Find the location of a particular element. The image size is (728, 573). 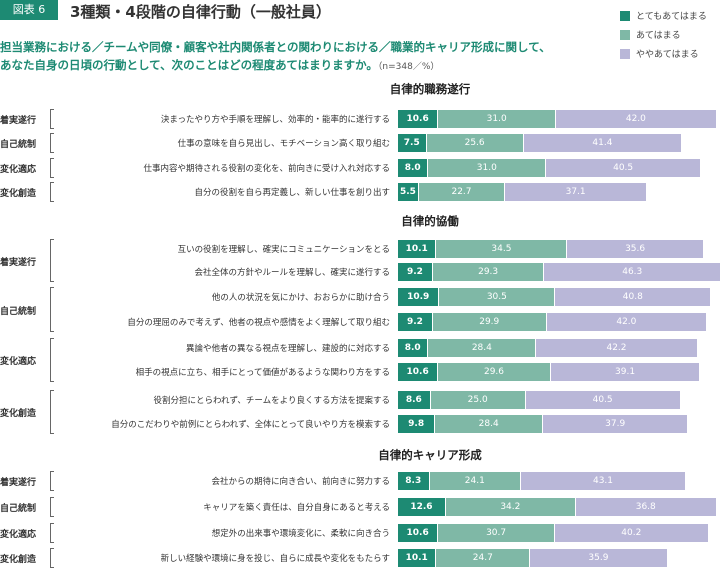

bar-segment: 5.5 is located at coordinates (408, 192).